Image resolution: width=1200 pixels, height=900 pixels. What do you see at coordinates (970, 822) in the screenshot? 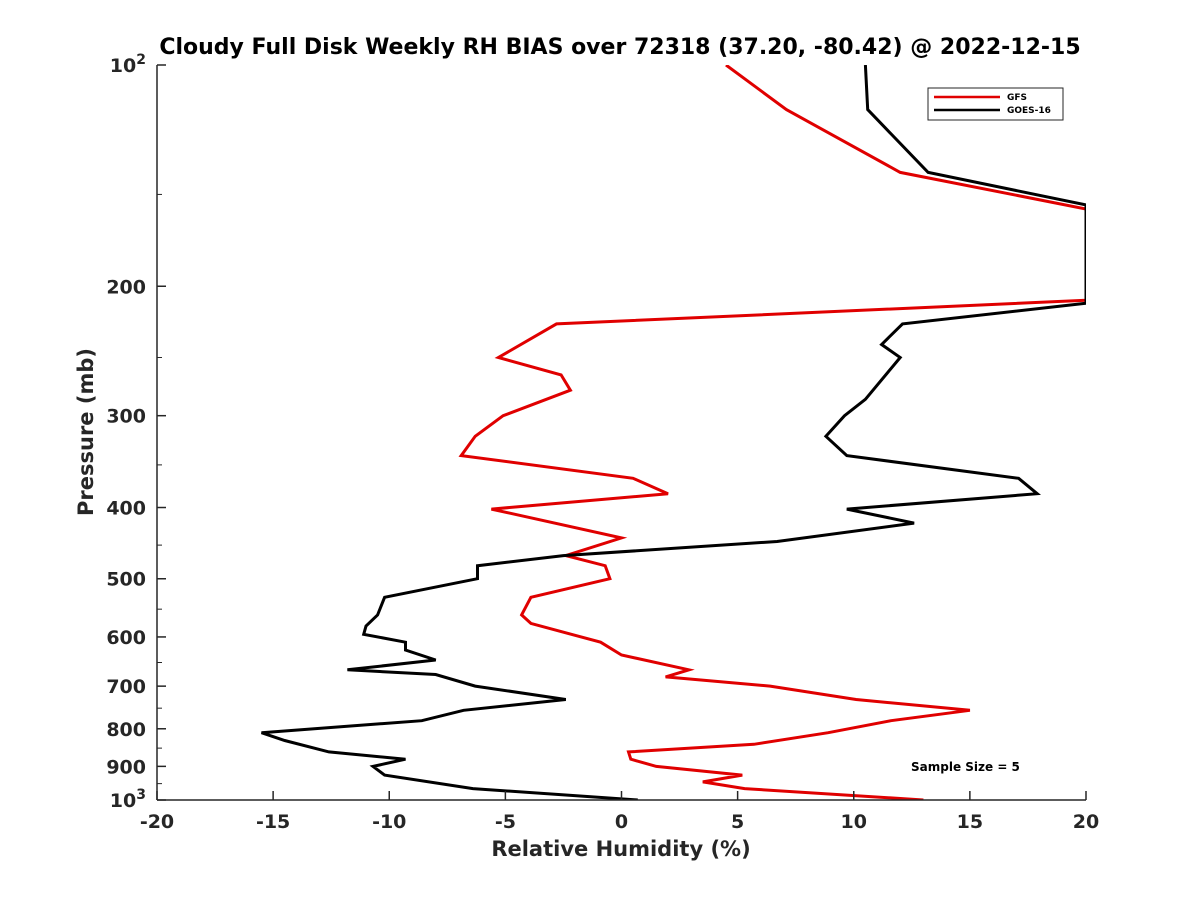
I see `x-tick-label: 15` at bounding box center [970, 822].